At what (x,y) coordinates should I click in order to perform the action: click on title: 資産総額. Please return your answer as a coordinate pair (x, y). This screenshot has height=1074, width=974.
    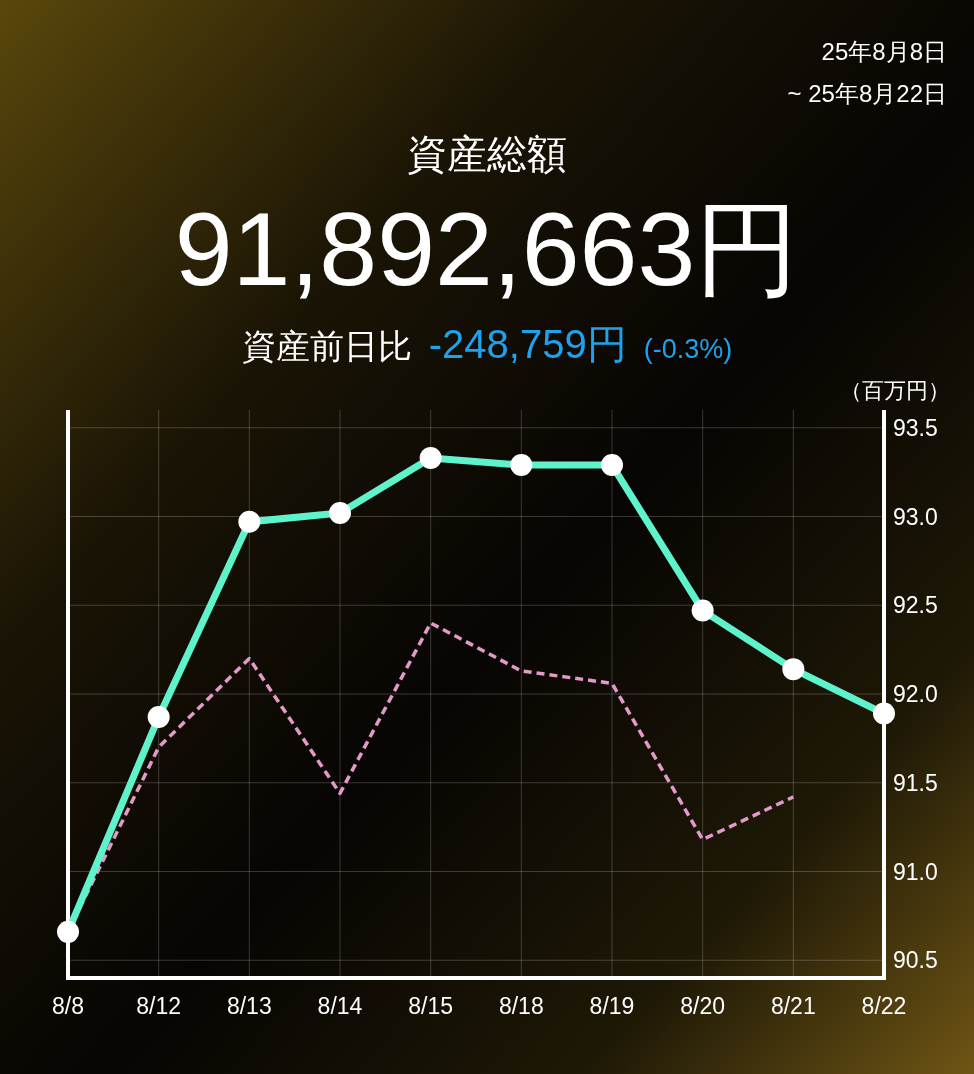
    Looking at the image, I should click on (487, 154).